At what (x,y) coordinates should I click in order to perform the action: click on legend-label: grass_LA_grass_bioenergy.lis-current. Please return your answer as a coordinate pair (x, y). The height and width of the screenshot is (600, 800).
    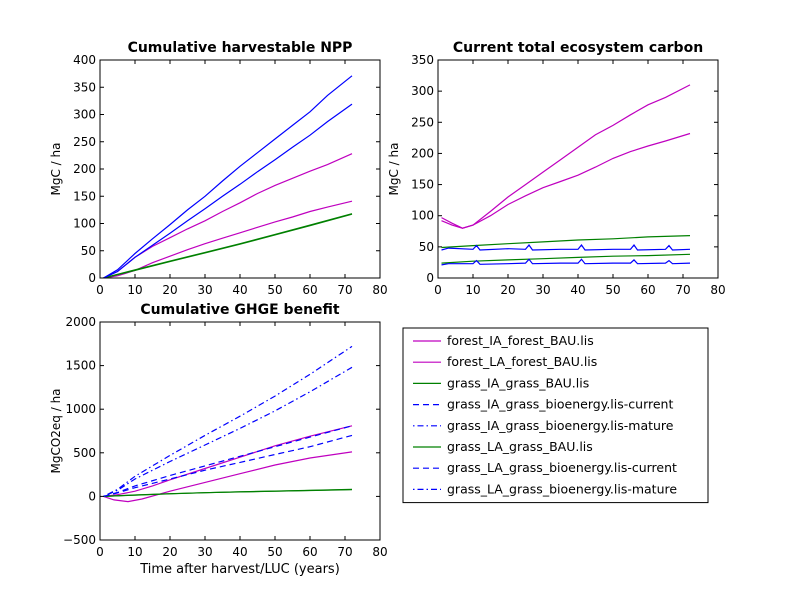
    Looking at the image, I should click on (562, 467).